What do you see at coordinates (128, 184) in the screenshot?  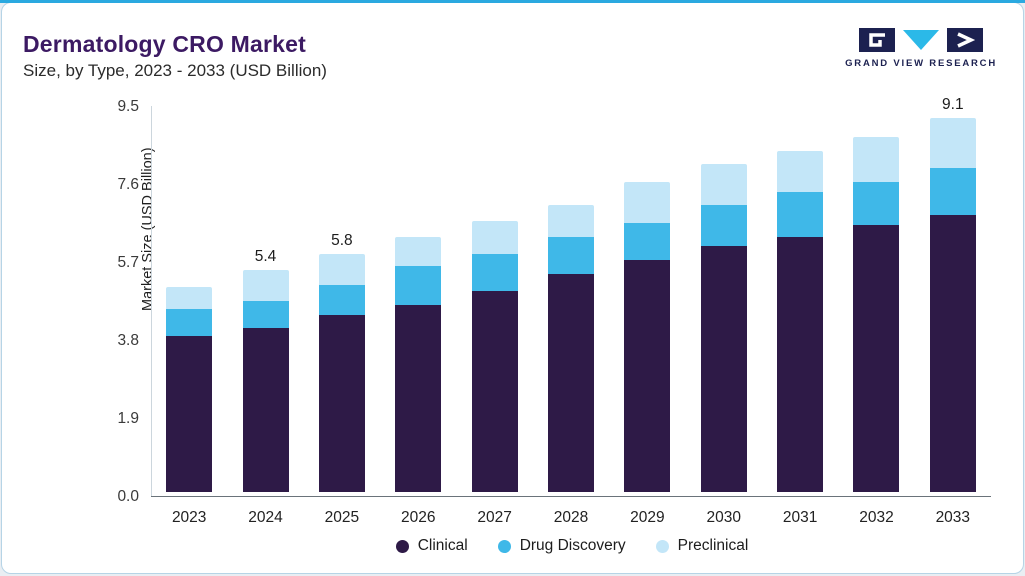 I see `y-tick-label: 7.6` at bounding box center [128, 184].